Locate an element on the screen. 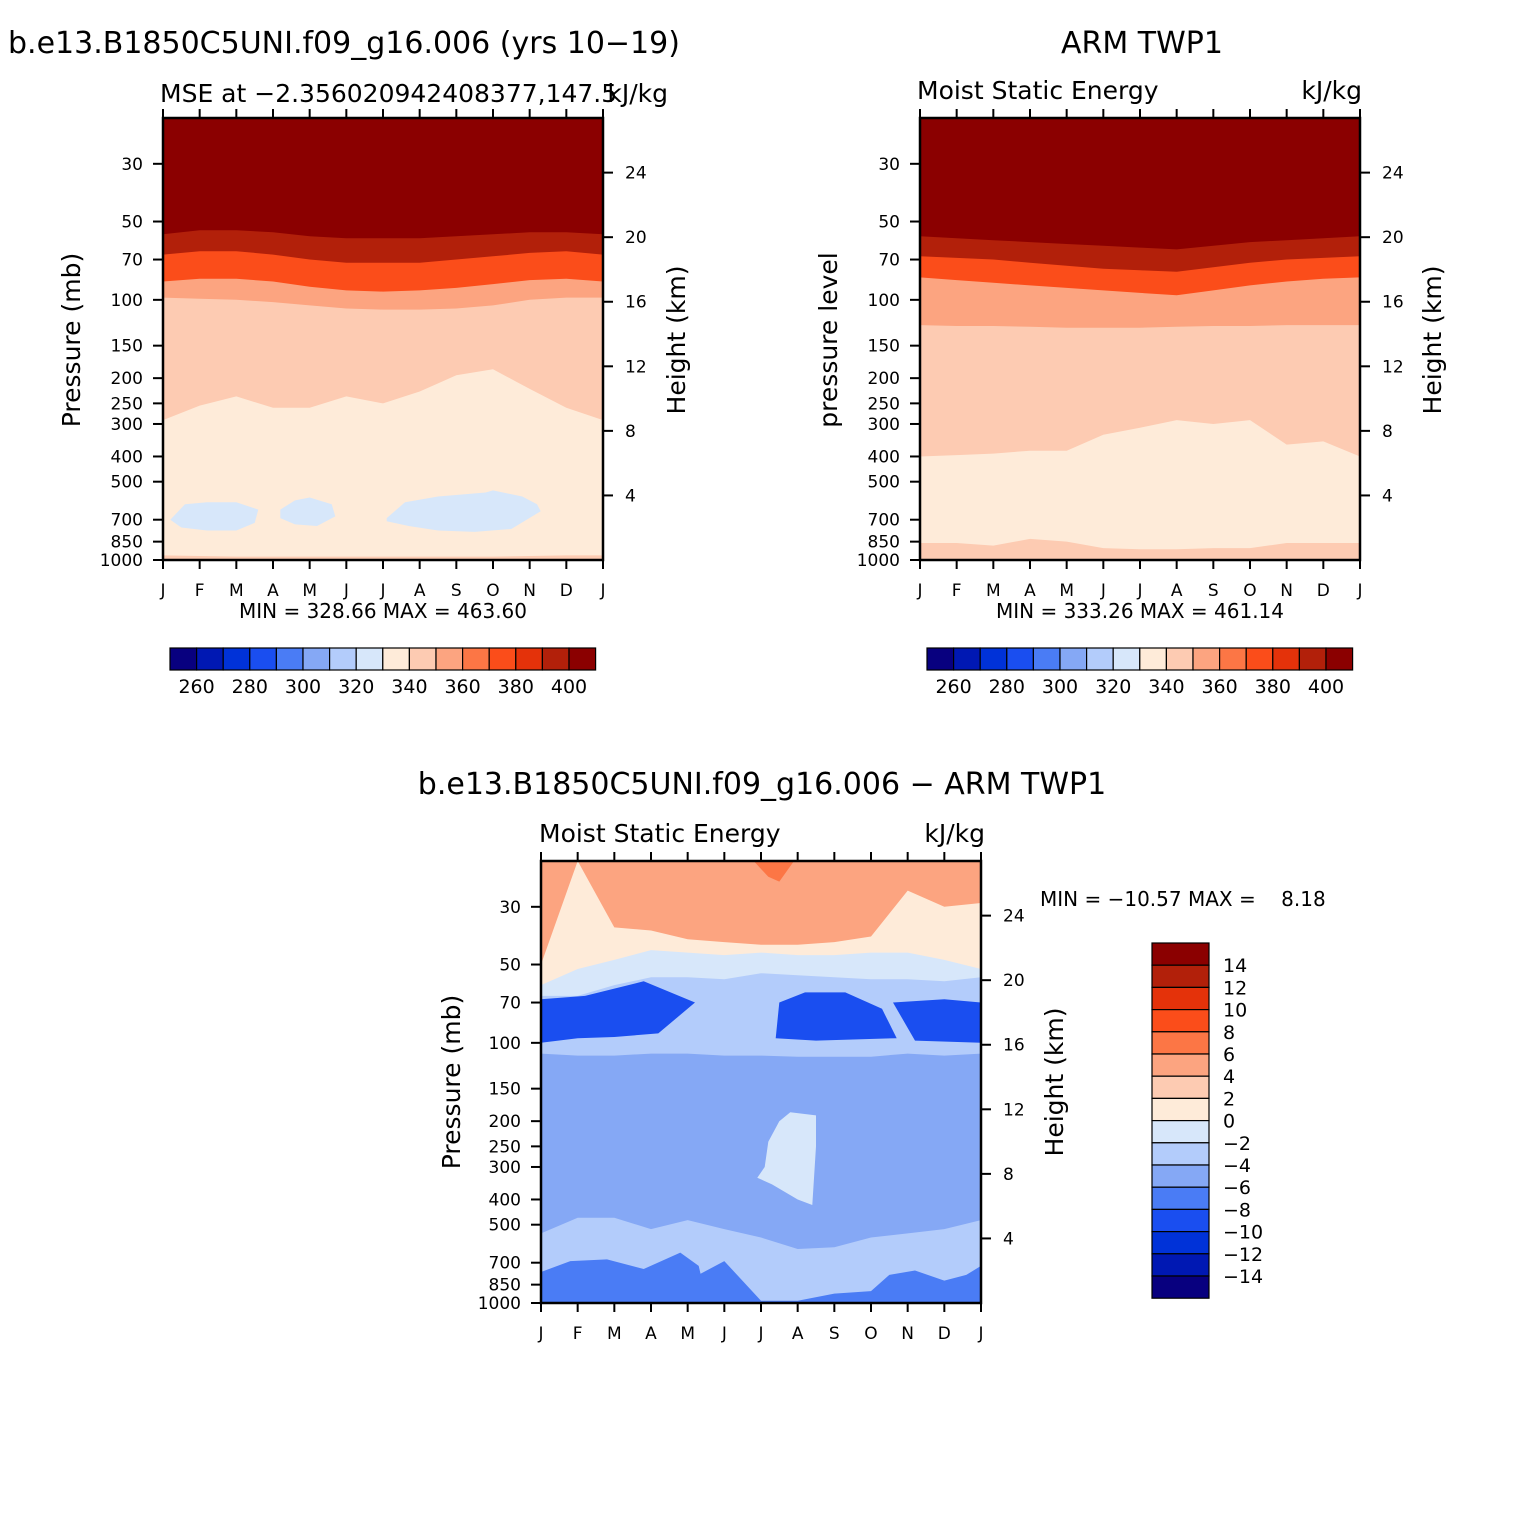 This screenshot has width=1524, height=1524. y-tick-label: 50 is located at coordinates (889, 223).